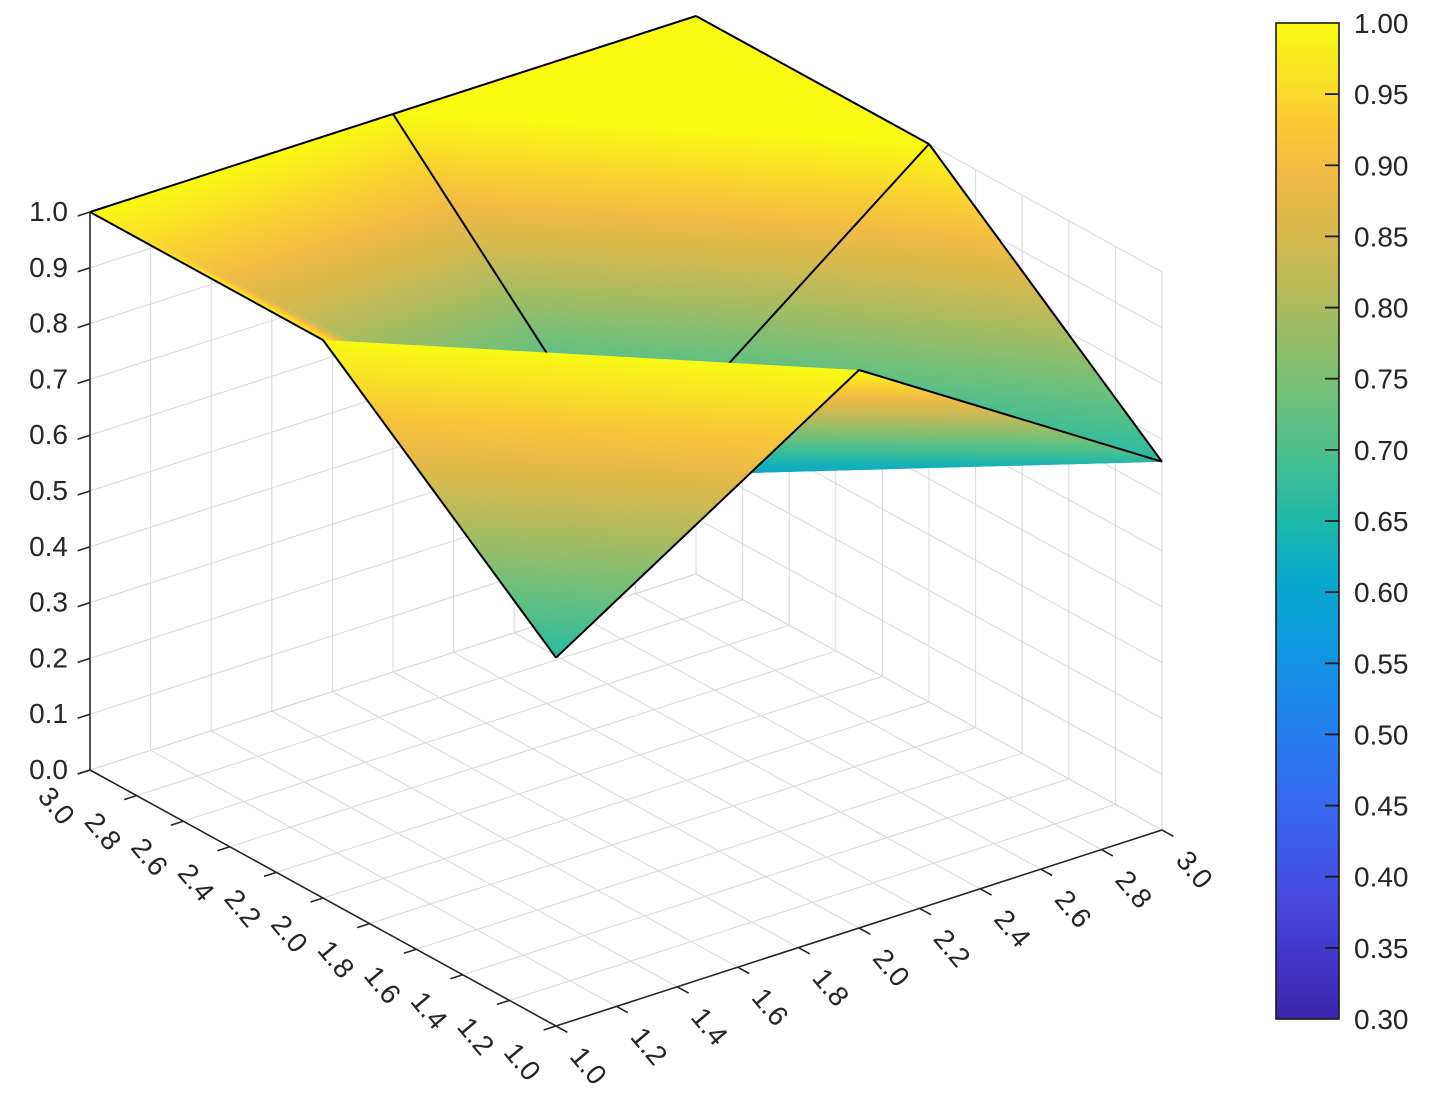 The height and width of the screenshot is (1101, 1429). Describe the element at coordinates (1381, 379) in the screenshot. I see `colorbar-tick-label: 0.75` at that location.